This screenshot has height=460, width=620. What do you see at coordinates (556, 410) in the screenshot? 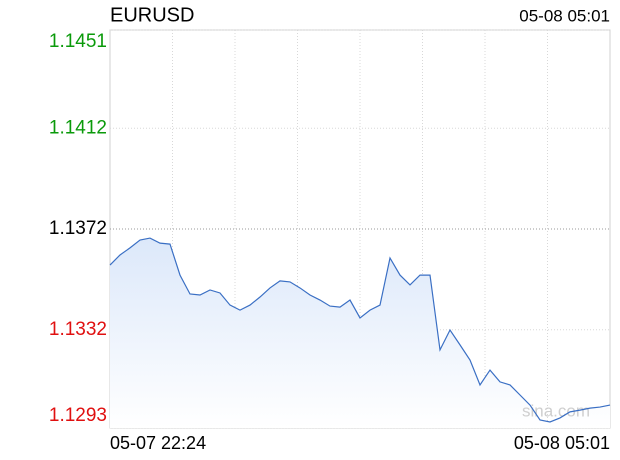
I see `watermark: sina.com` at bounding box center [556, 410].